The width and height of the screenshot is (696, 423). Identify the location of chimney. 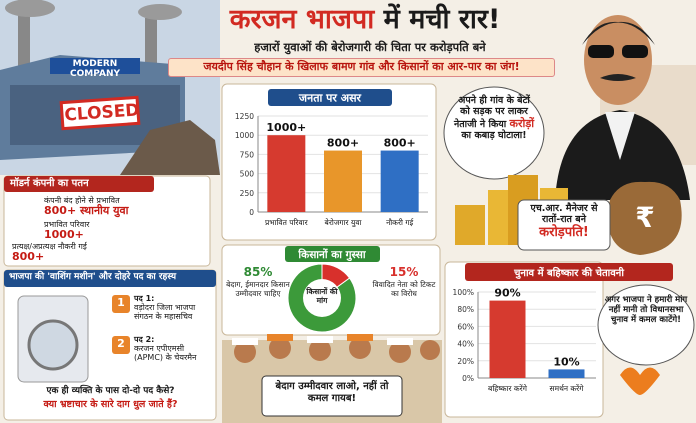
(24, 40).